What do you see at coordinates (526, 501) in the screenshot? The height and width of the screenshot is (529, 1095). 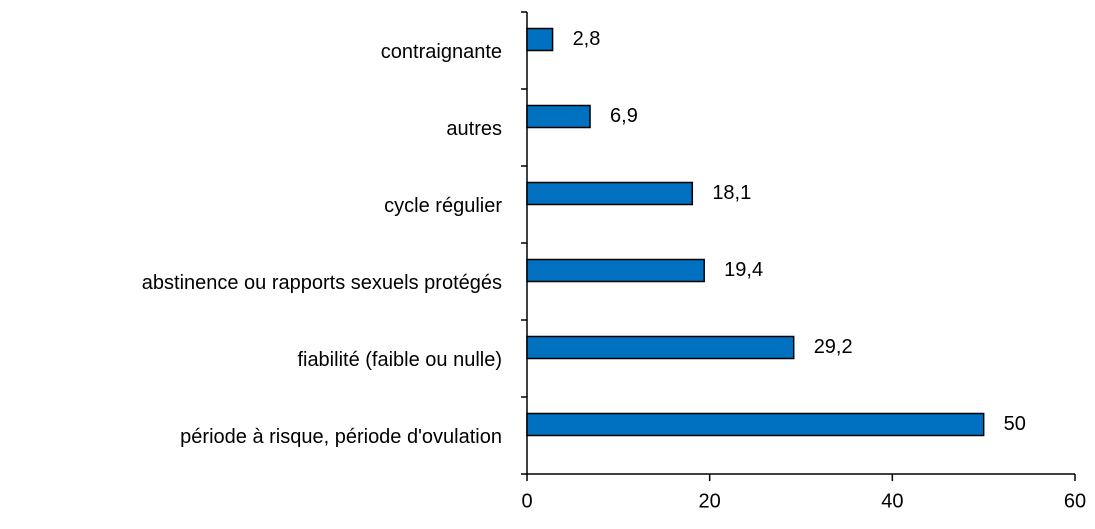 I see `x-tick-label: 0` at bounding box center [526, 501].